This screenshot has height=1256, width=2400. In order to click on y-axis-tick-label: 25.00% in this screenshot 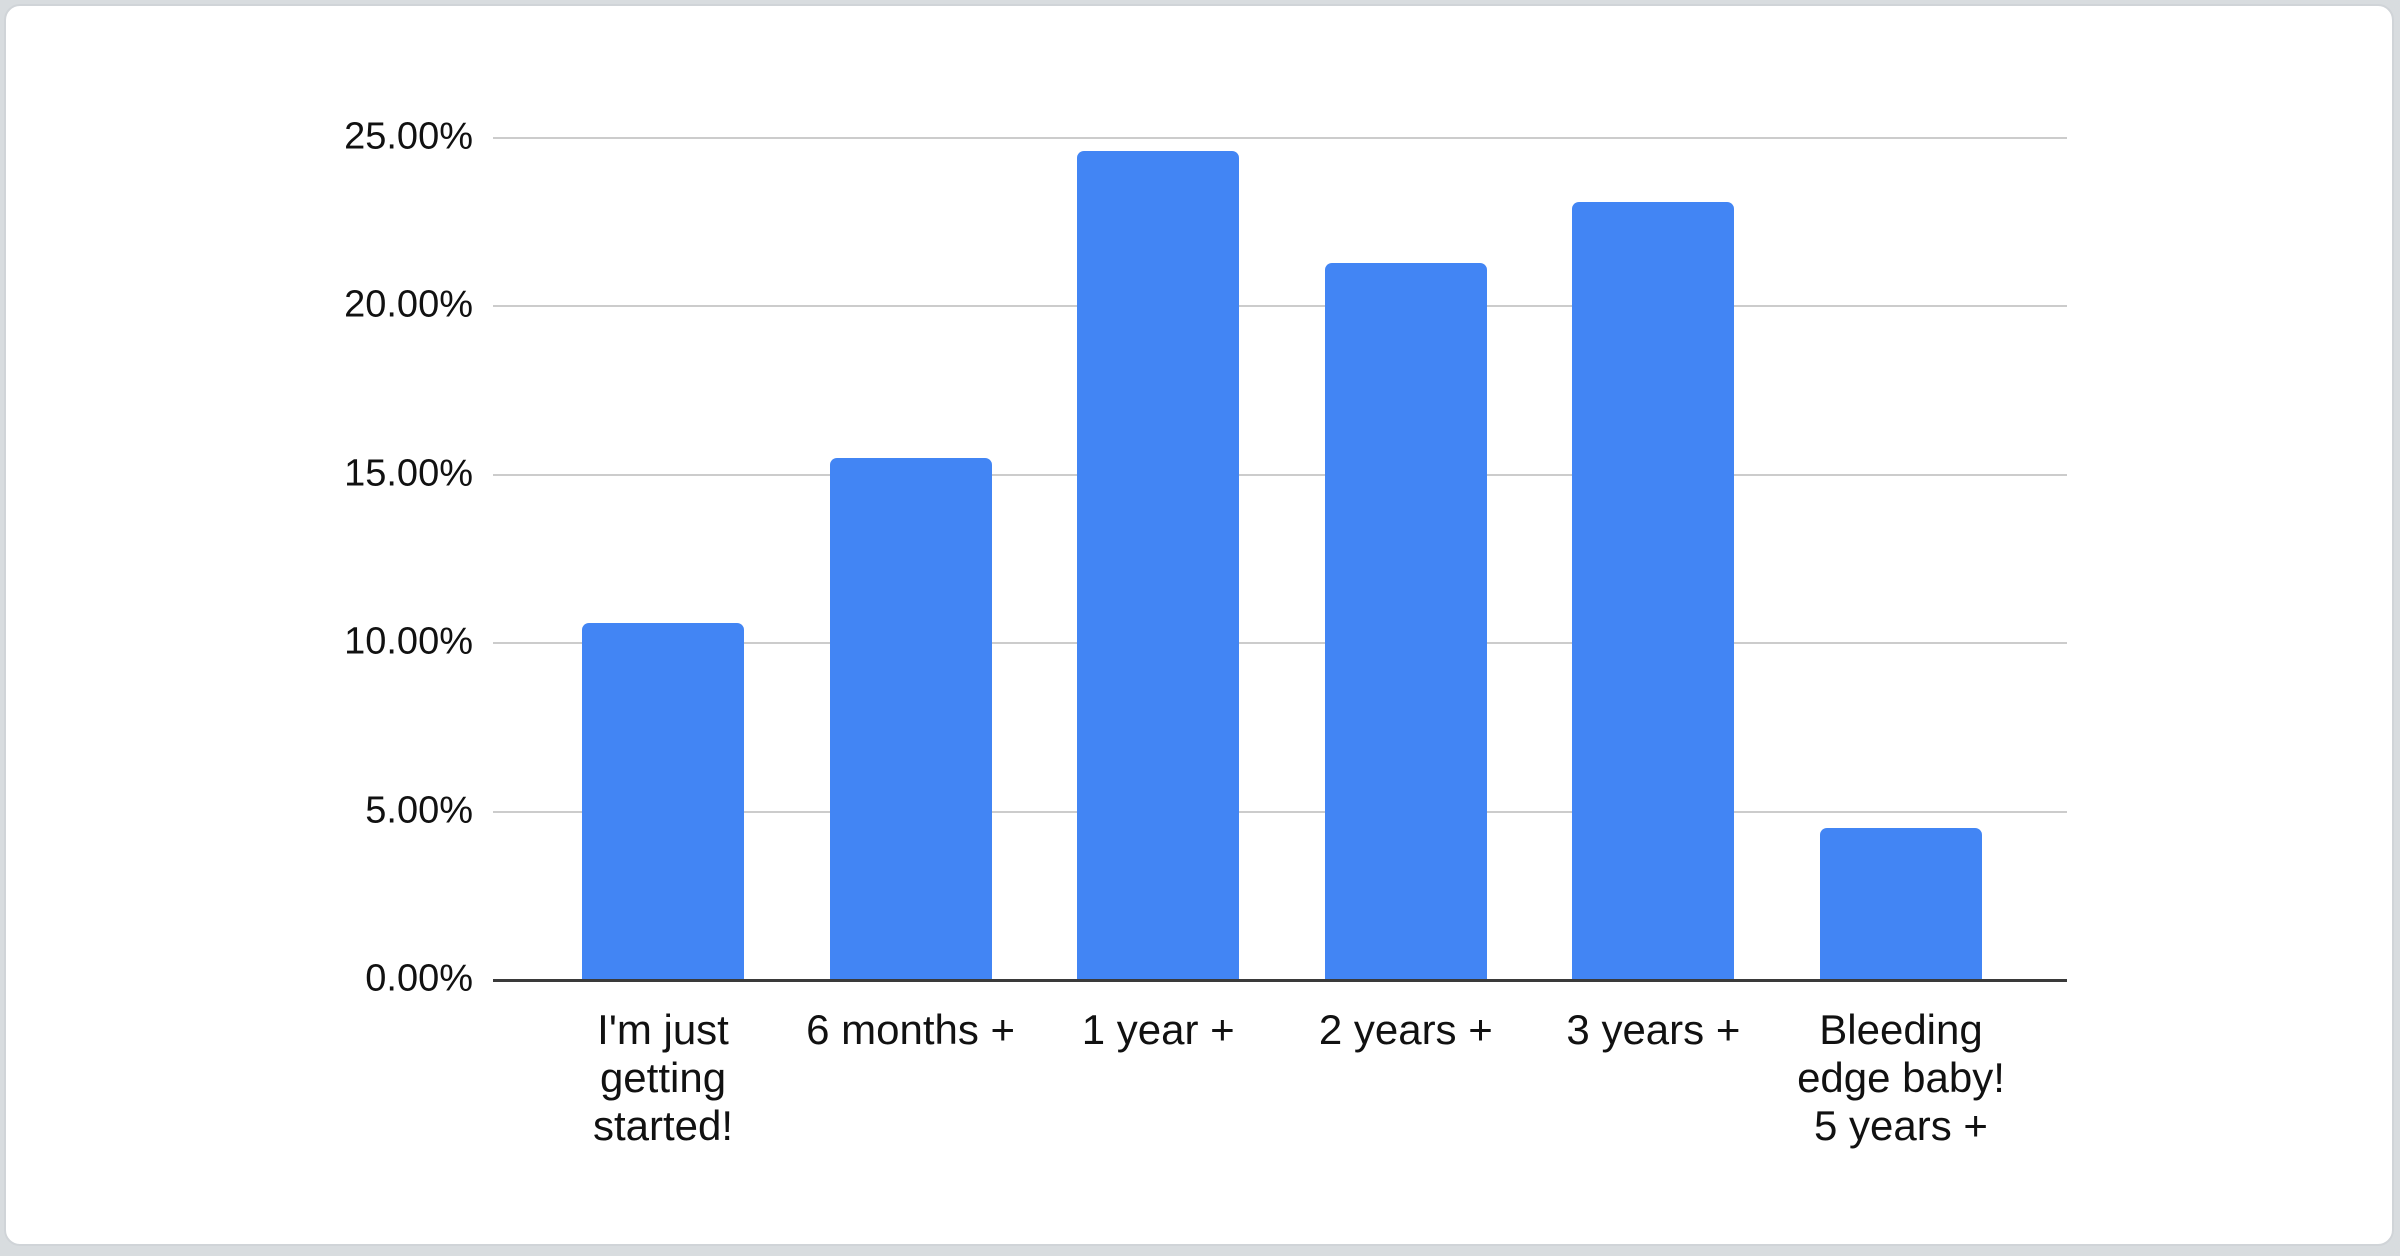, I will do `click(408, 136)`.